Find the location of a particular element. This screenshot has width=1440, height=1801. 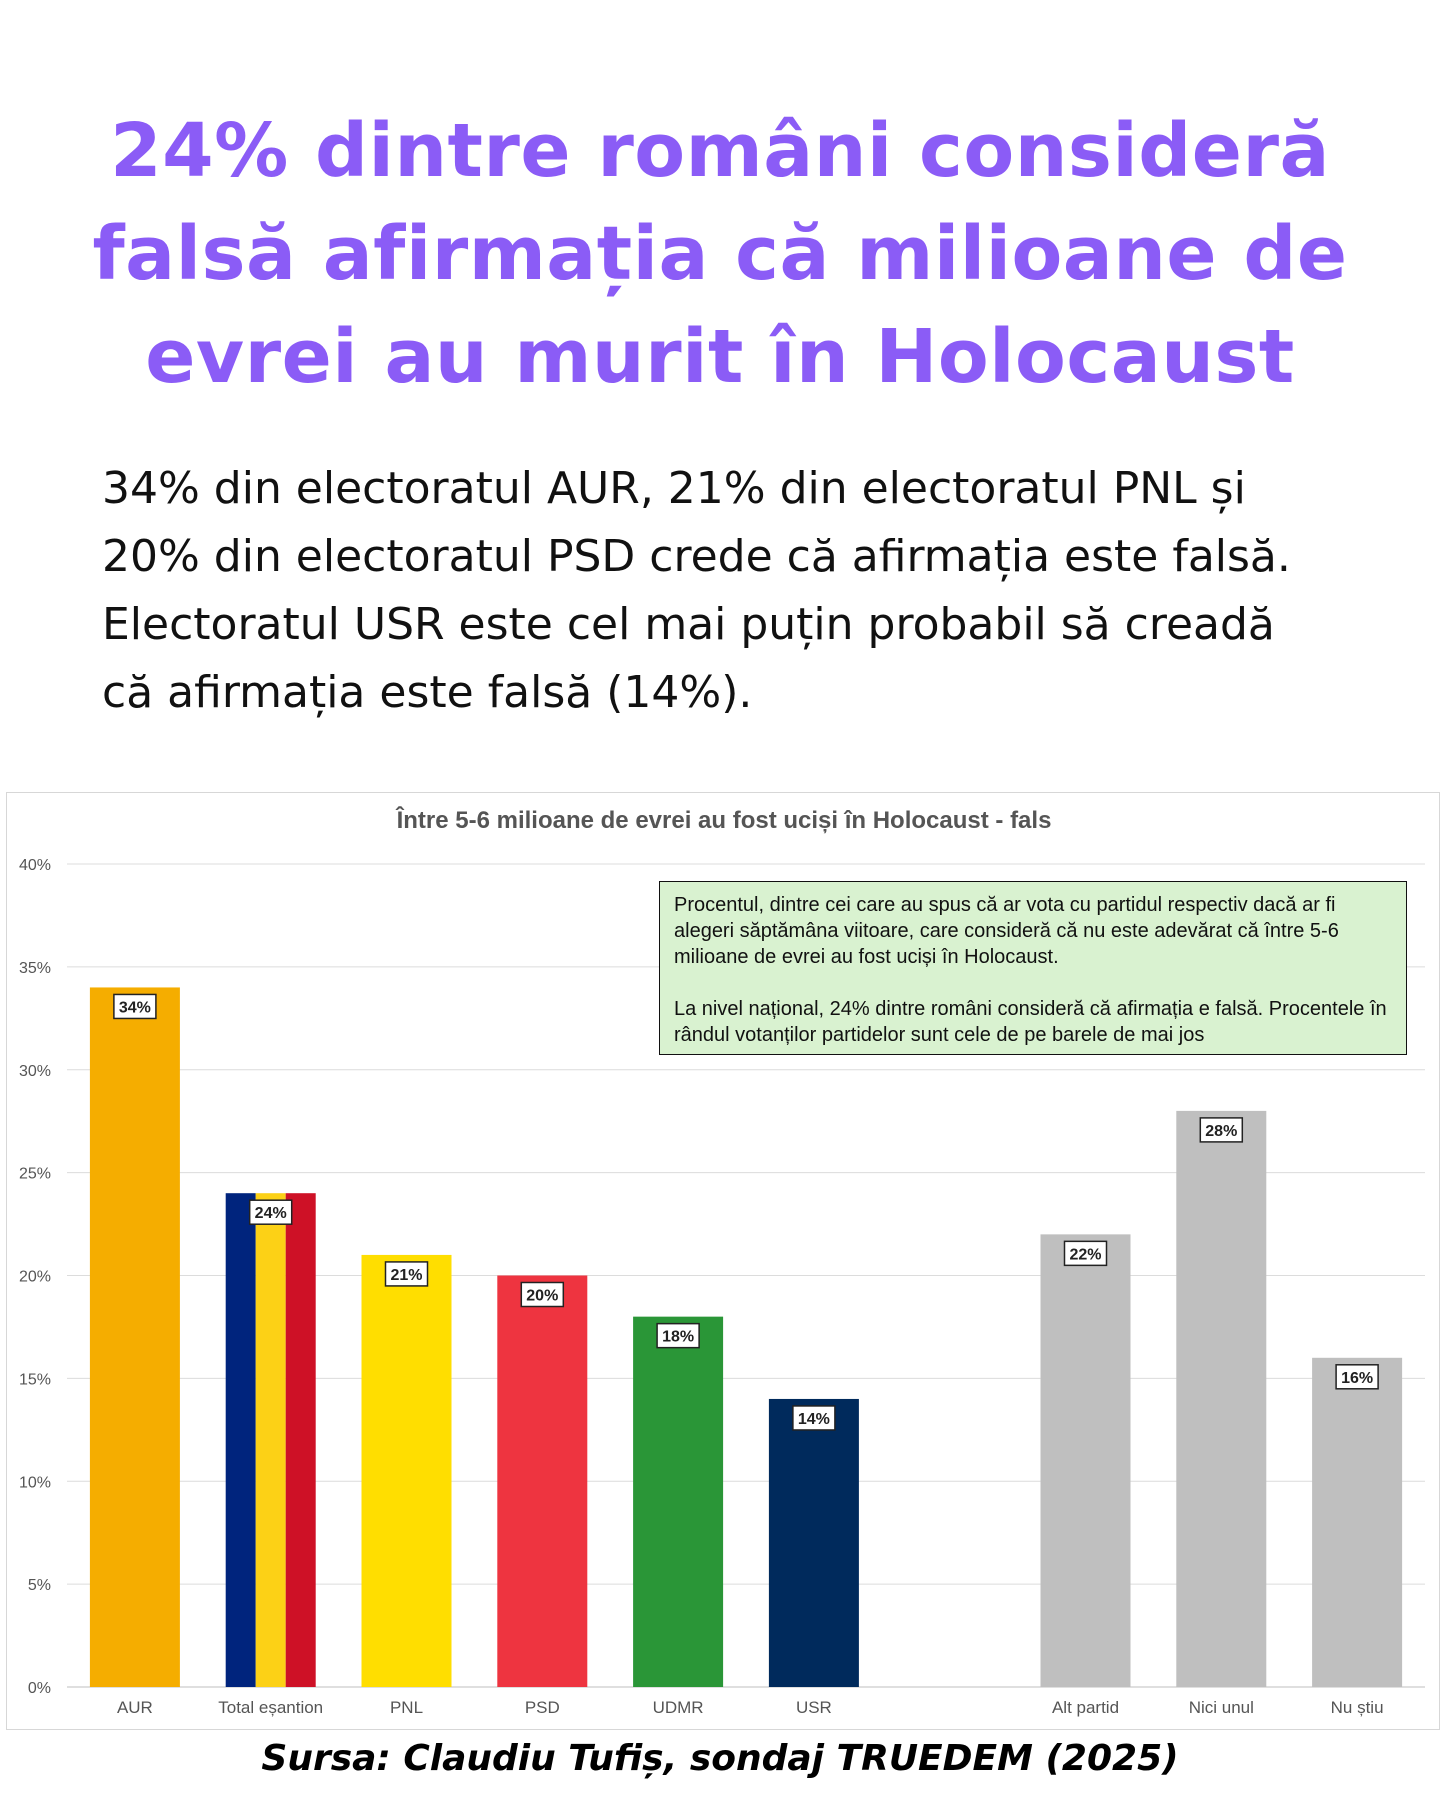

y-tick-label: 5% is located at coordinates (39, 1585).